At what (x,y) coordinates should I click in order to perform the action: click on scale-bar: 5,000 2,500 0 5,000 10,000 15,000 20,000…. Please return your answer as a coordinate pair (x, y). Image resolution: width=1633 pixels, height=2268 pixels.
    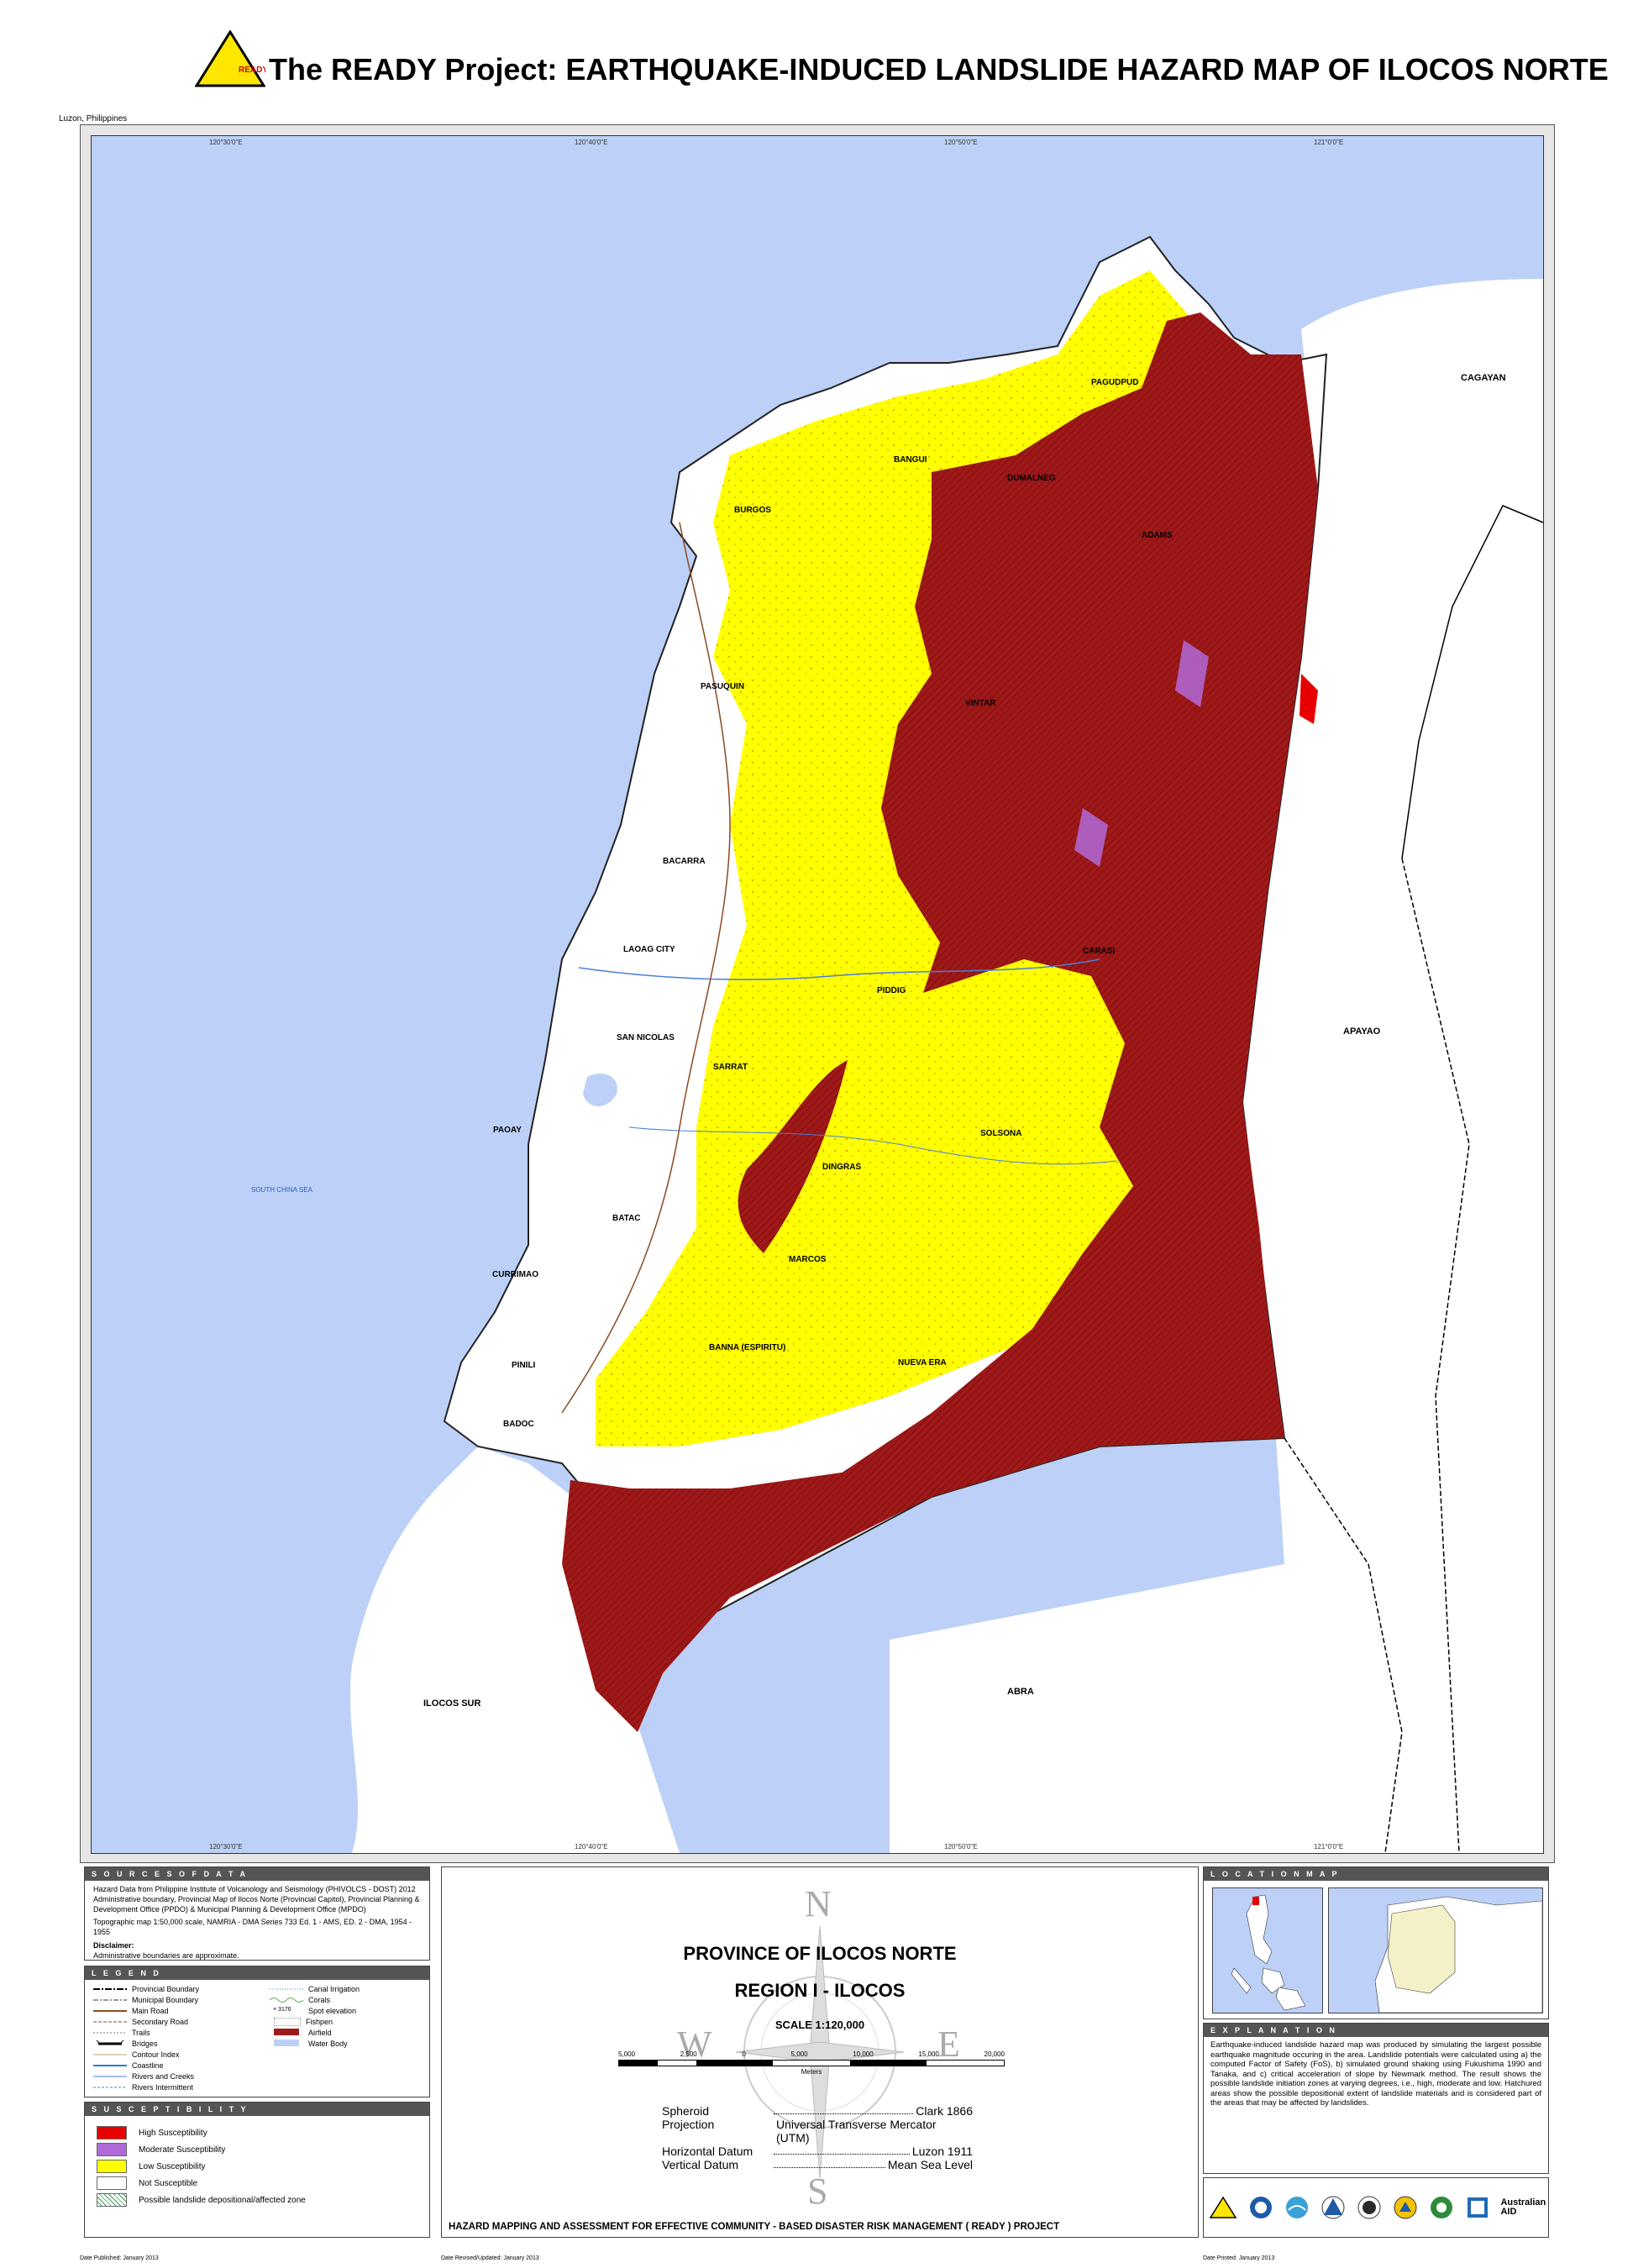
    Looking at the image, I should click on (811, 2063).